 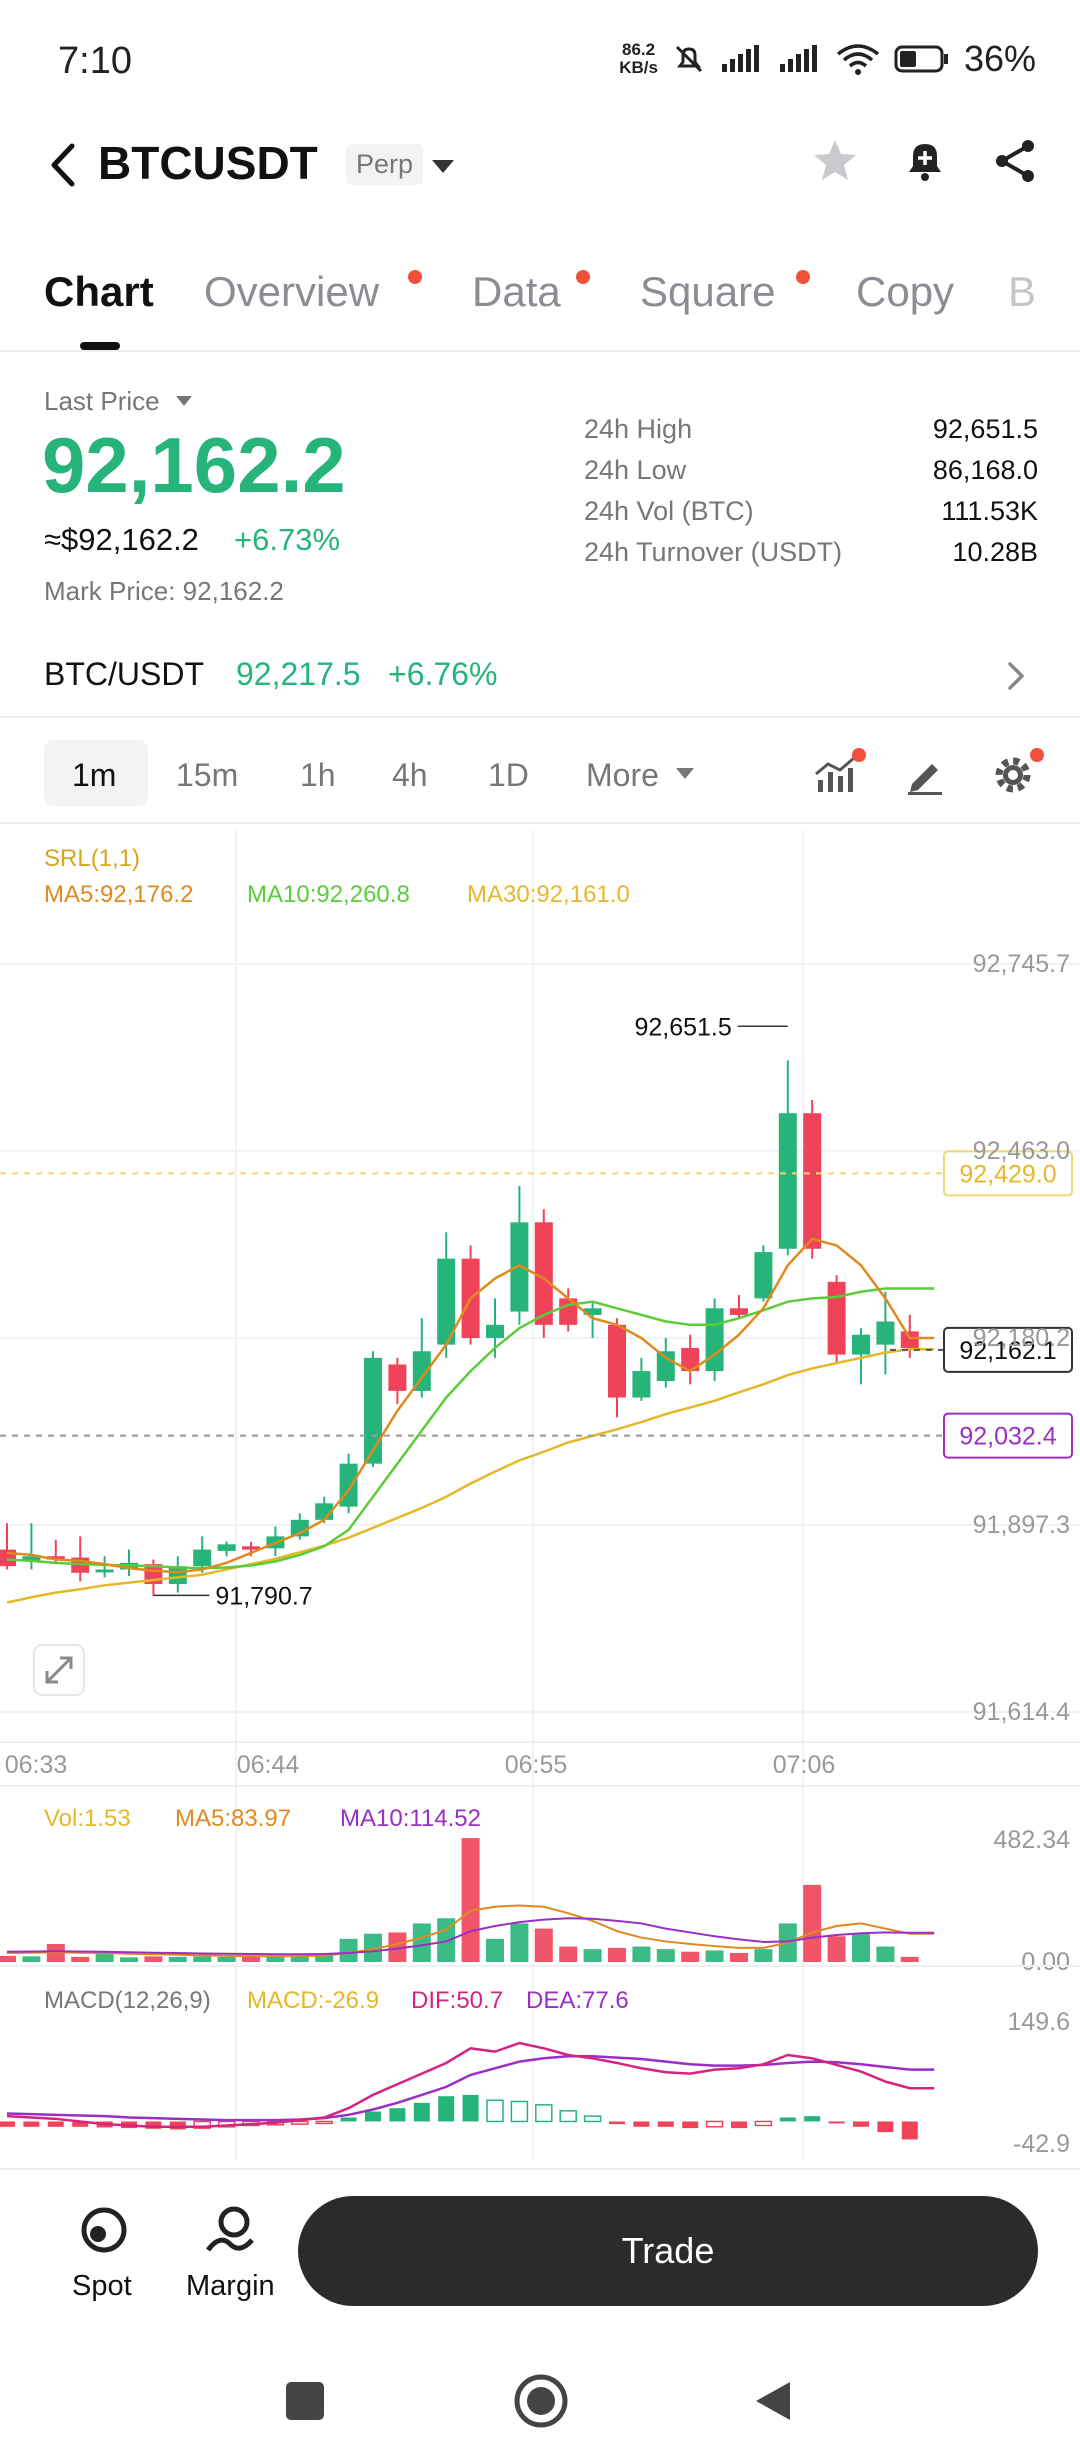 I want to click on margin-button: Margin, so click(x=231, y=2256).